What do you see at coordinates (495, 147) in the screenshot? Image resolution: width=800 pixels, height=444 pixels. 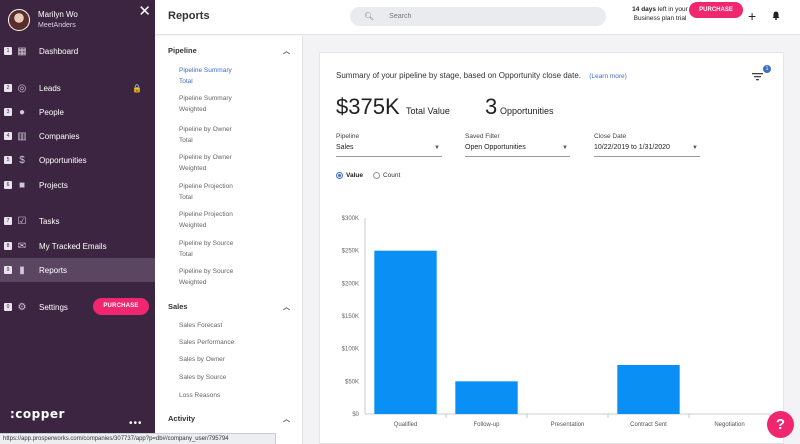 I see `saved-filter-value: Open Opportunities` at bounding box center [495, 147].